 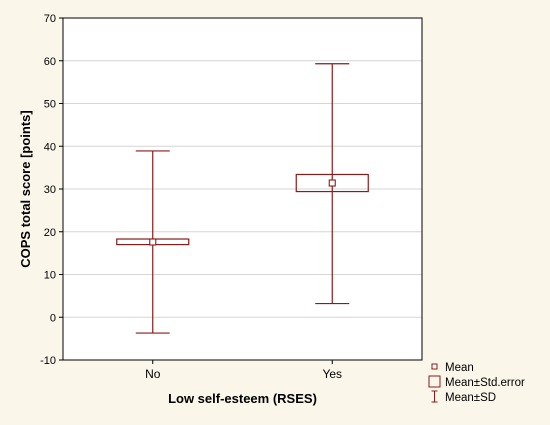 What do you see at coordinates (434, 381) in the screenshot?
I see `legend-se-swatch` at bounding box center [434, 381].